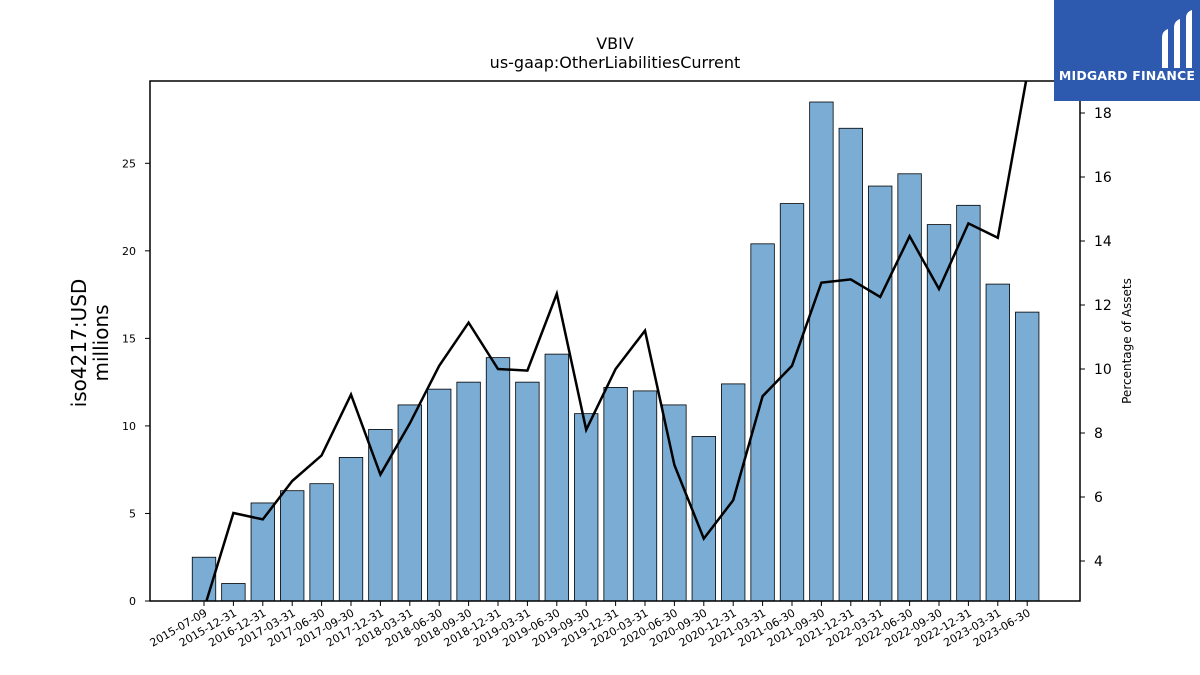 This screenshot has height=675, width=1200. What do you see at coordinates (1098, 434) in the screenshot?
I see `y2-tick-label: 8` at bounding box center [1098, 434].